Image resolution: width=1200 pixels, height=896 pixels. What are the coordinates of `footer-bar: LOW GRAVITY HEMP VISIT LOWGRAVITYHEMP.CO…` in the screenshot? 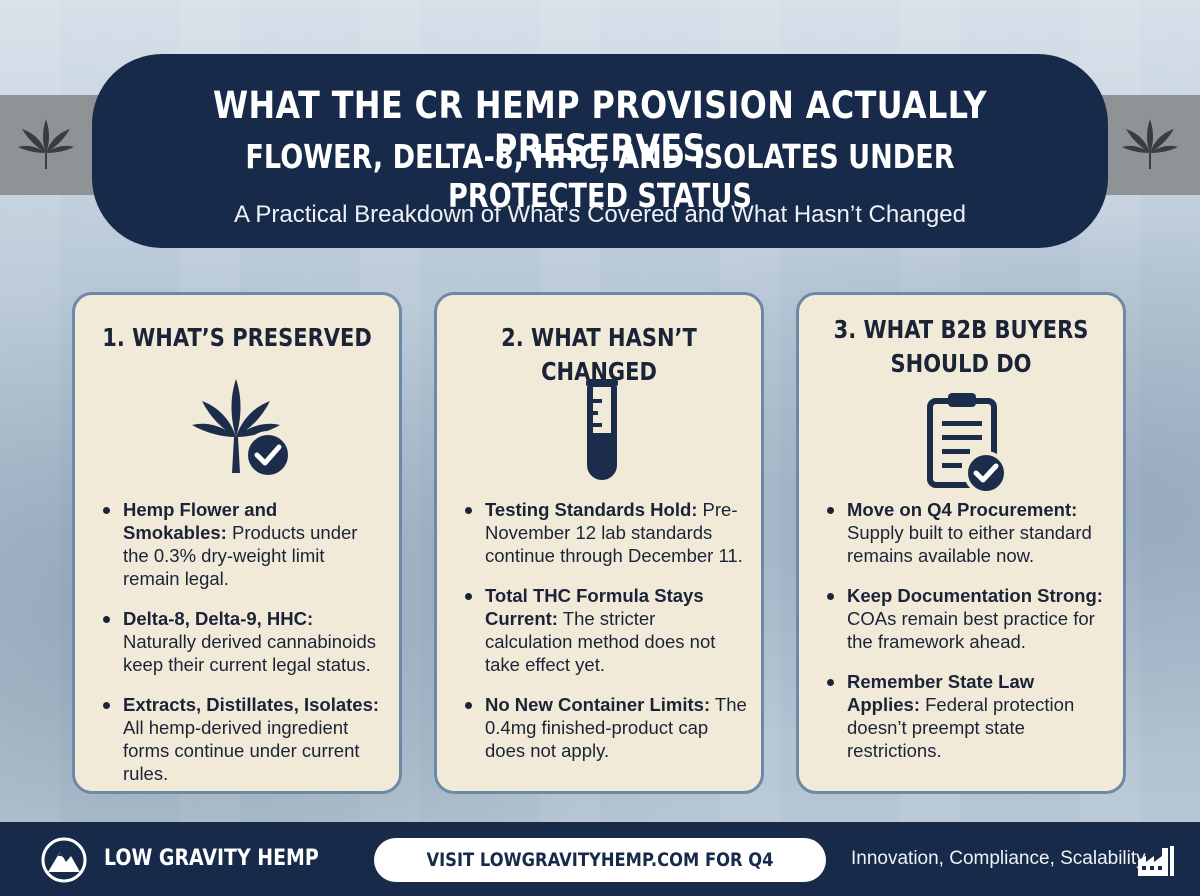 It's located at (600, 859).